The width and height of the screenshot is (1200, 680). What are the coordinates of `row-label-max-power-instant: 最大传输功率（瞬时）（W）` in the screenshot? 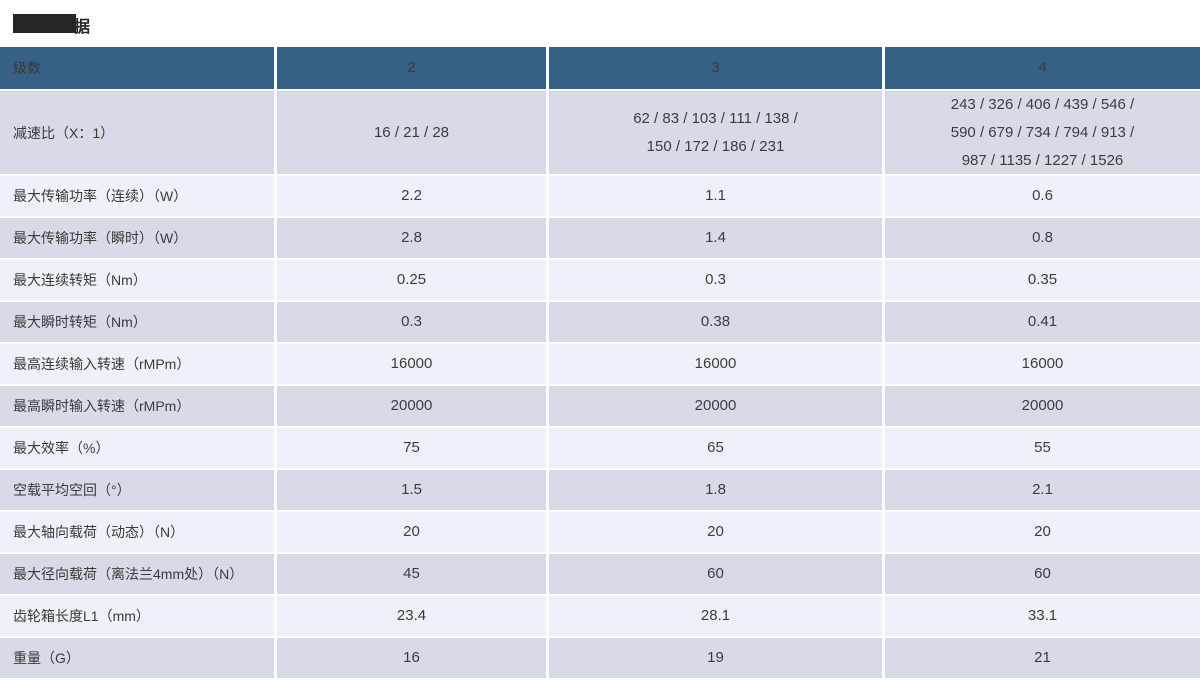 It's located at (137, 238).